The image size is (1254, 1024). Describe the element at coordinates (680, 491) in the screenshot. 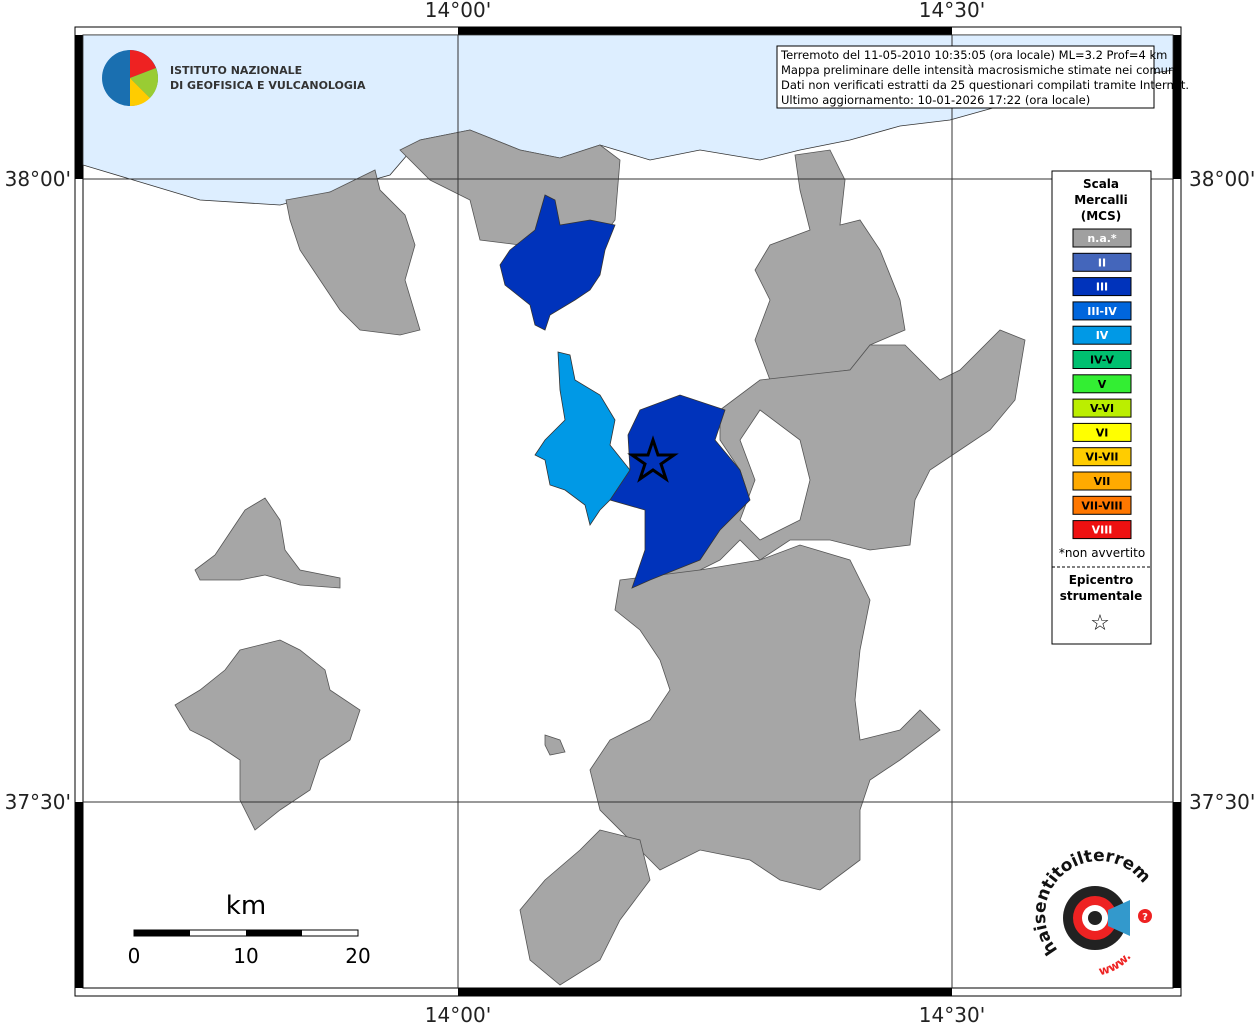

I see `region-iii-center` at that location.